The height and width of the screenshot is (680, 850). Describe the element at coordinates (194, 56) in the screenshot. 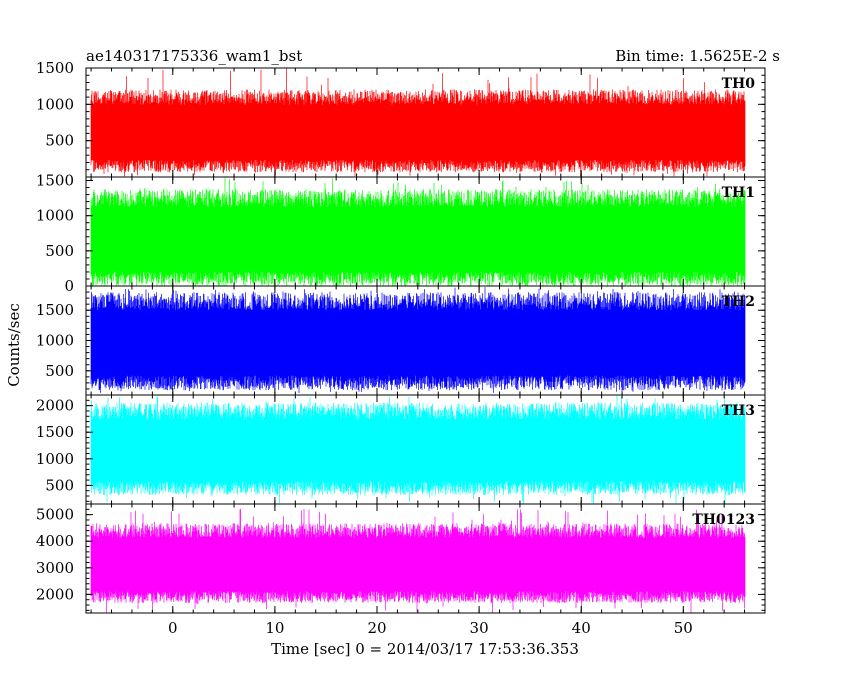

I see `title-left: ae140317175336_wam1_bst` at that location.